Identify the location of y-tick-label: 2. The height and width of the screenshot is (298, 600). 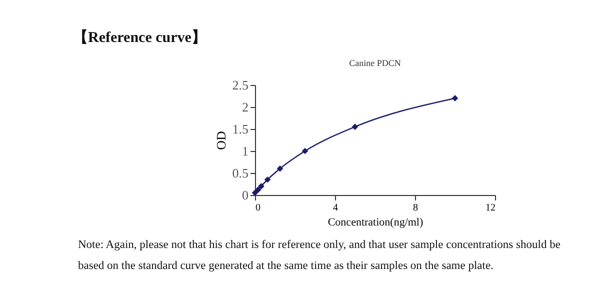
(245, 107).